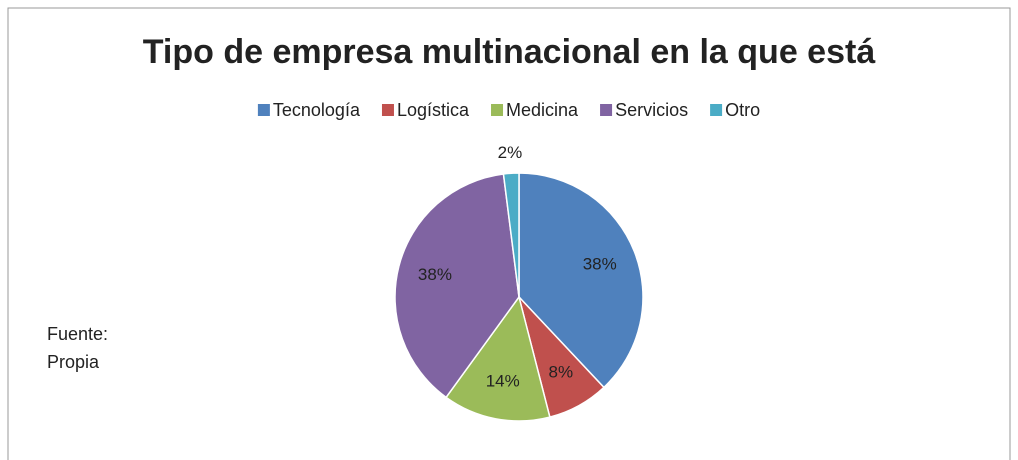  What do you see at coordinates (510, 152) in the screenshot?
I see `data-label: 2%` at bounding box center [510, 152].